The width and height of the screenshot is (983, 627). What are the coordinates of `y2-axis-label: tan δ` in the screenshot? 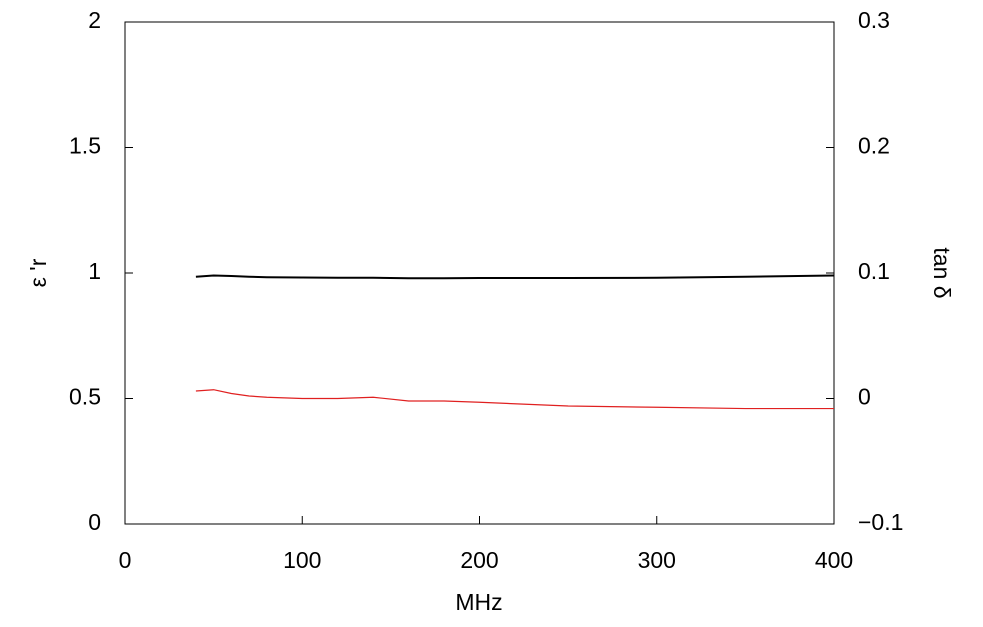 It's located at (942, 272).